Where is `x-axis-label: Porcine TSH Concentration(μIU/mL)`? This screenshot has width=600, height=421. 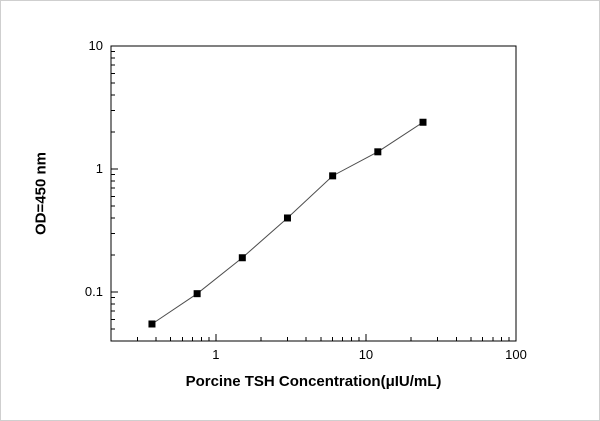 x-axis-label: Porcine TSH Concentration(μIU/mL) is located at coordinates (313, 381).